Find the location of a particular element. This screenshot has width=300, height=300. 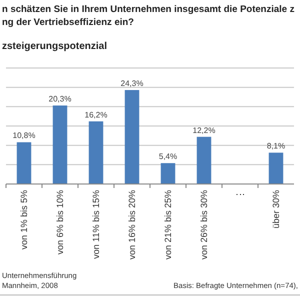

x-tick-label: von 11% bis 15% is located at coordinates (96, 224).